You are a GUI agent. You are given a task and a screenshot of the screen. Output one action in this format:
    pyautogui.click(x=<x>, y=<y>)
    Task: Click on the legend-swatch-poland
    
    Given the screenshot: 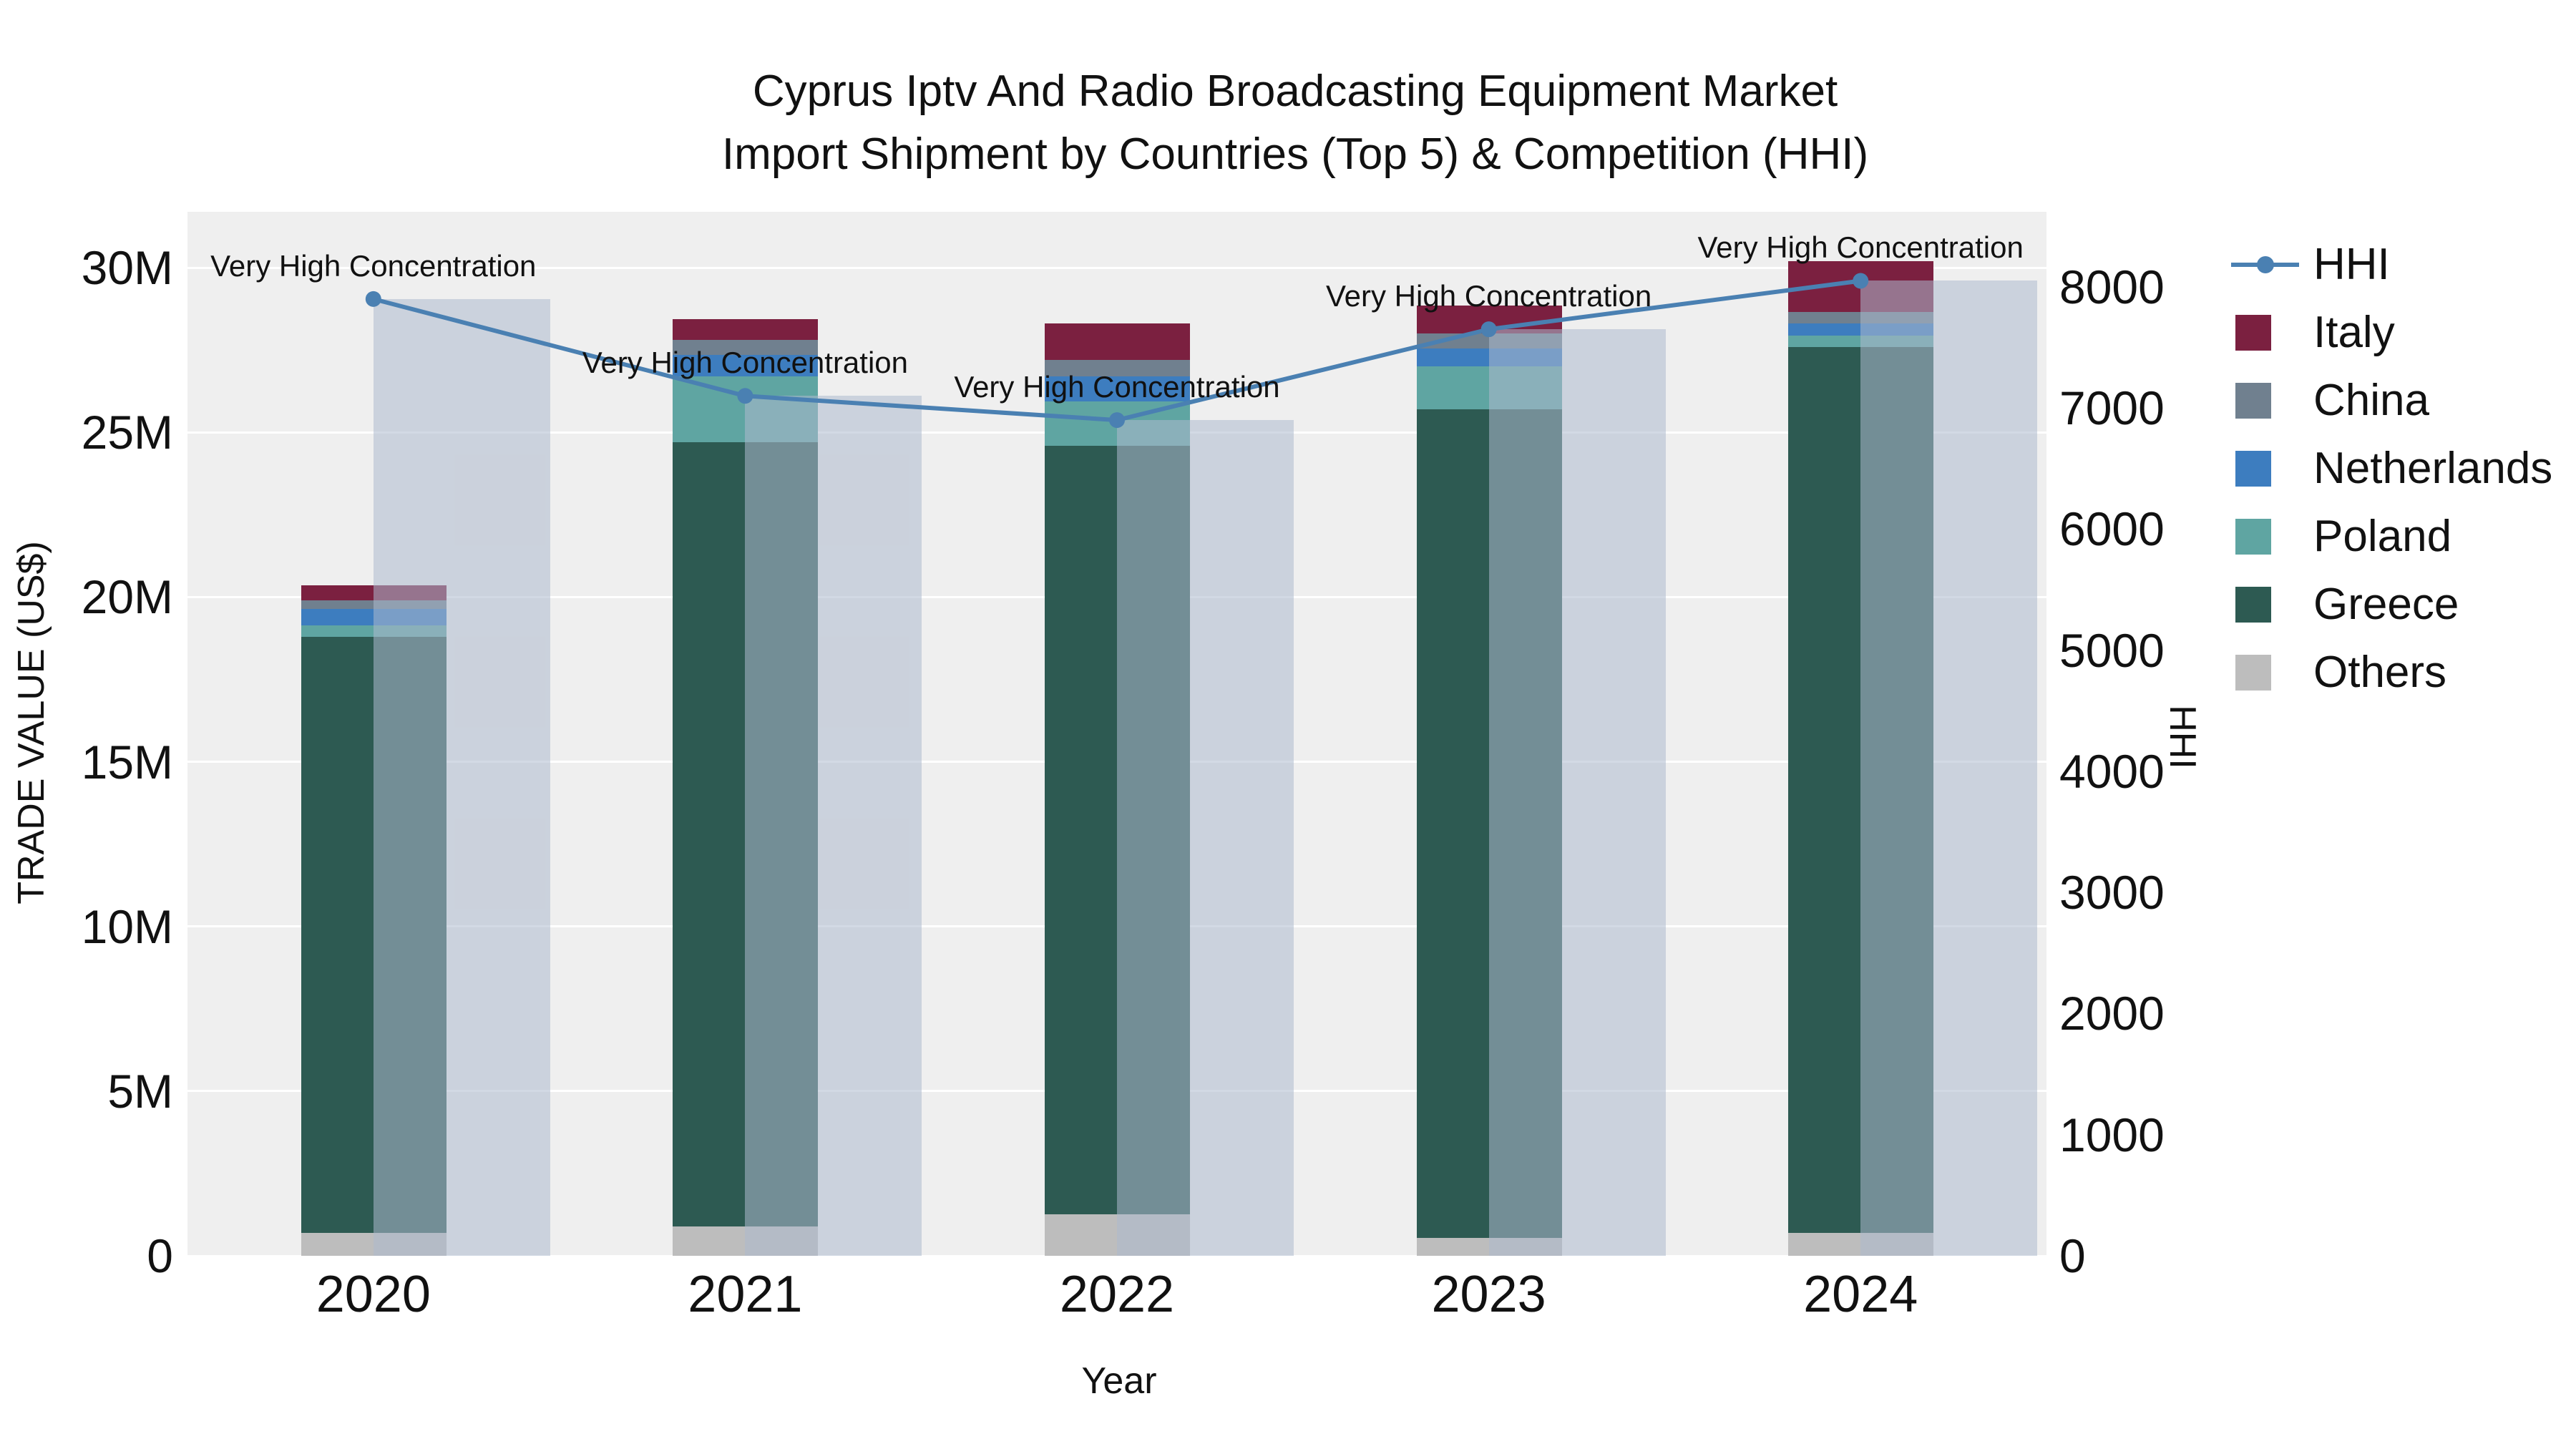 What is the action you would take?
    pyautogui.click(x=2268, y=536)
    